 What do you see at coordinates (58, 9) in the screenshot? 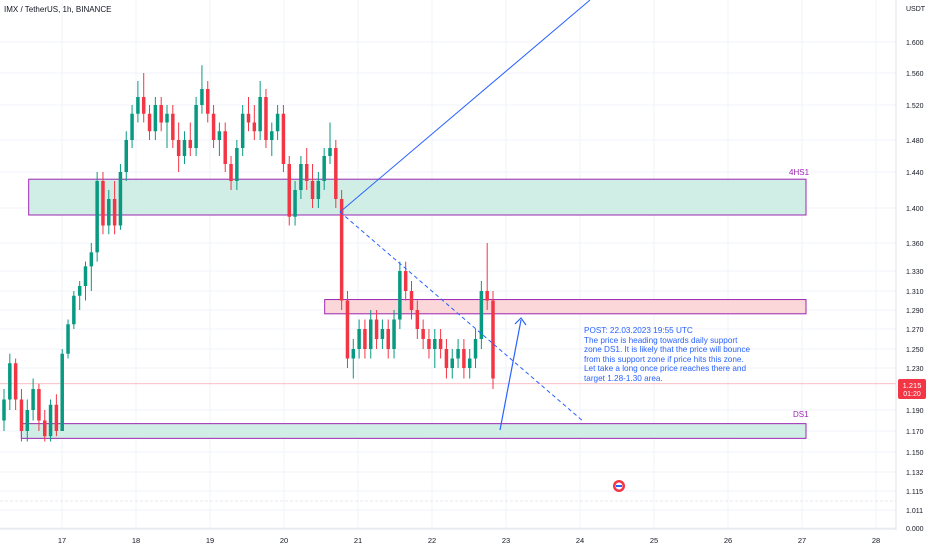
I see `symbol-title: IMX / TetherUS, 1h, BINANCE` at bounding box center [58, 9].